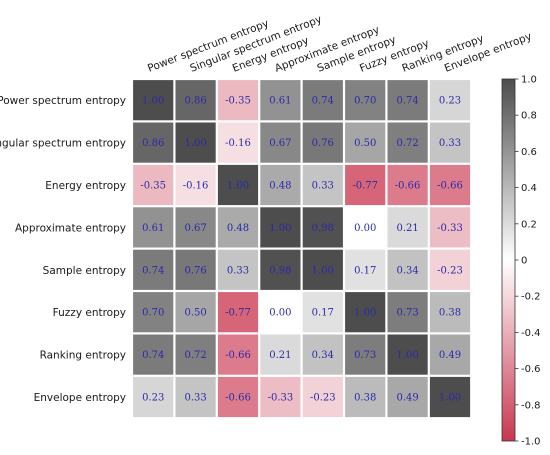 The height and width of the screenshot is (455, 550). Describe the element at coordinates (365, 143) in the screenshot. I see `cell-value-label: 0.50` at that location.